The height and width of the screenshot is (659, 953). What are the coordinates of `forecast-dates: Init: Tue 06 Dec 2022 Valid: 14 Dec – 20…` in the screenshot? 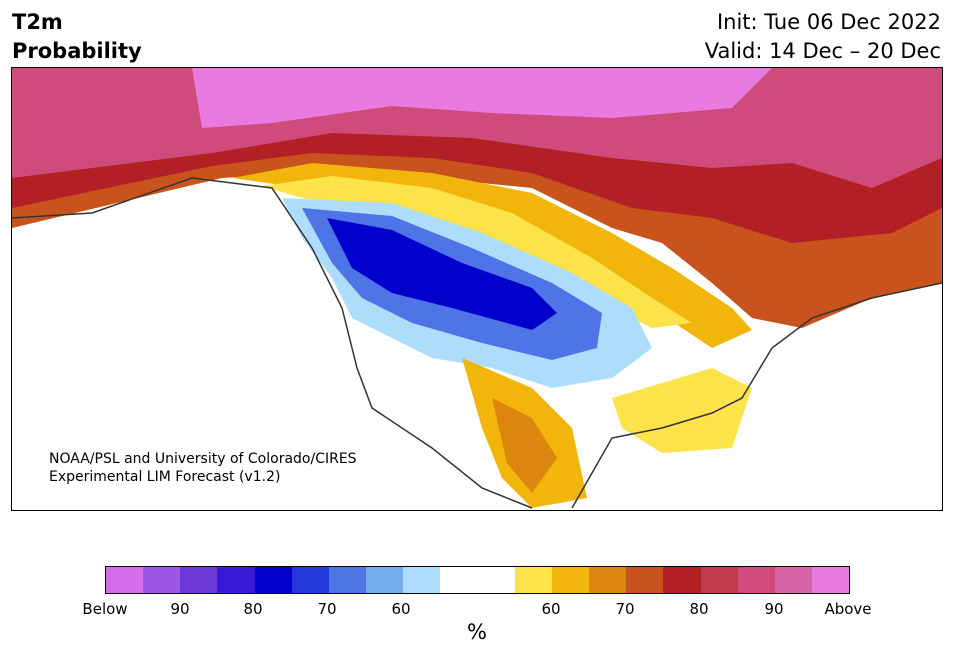 It's located at (823, 37).